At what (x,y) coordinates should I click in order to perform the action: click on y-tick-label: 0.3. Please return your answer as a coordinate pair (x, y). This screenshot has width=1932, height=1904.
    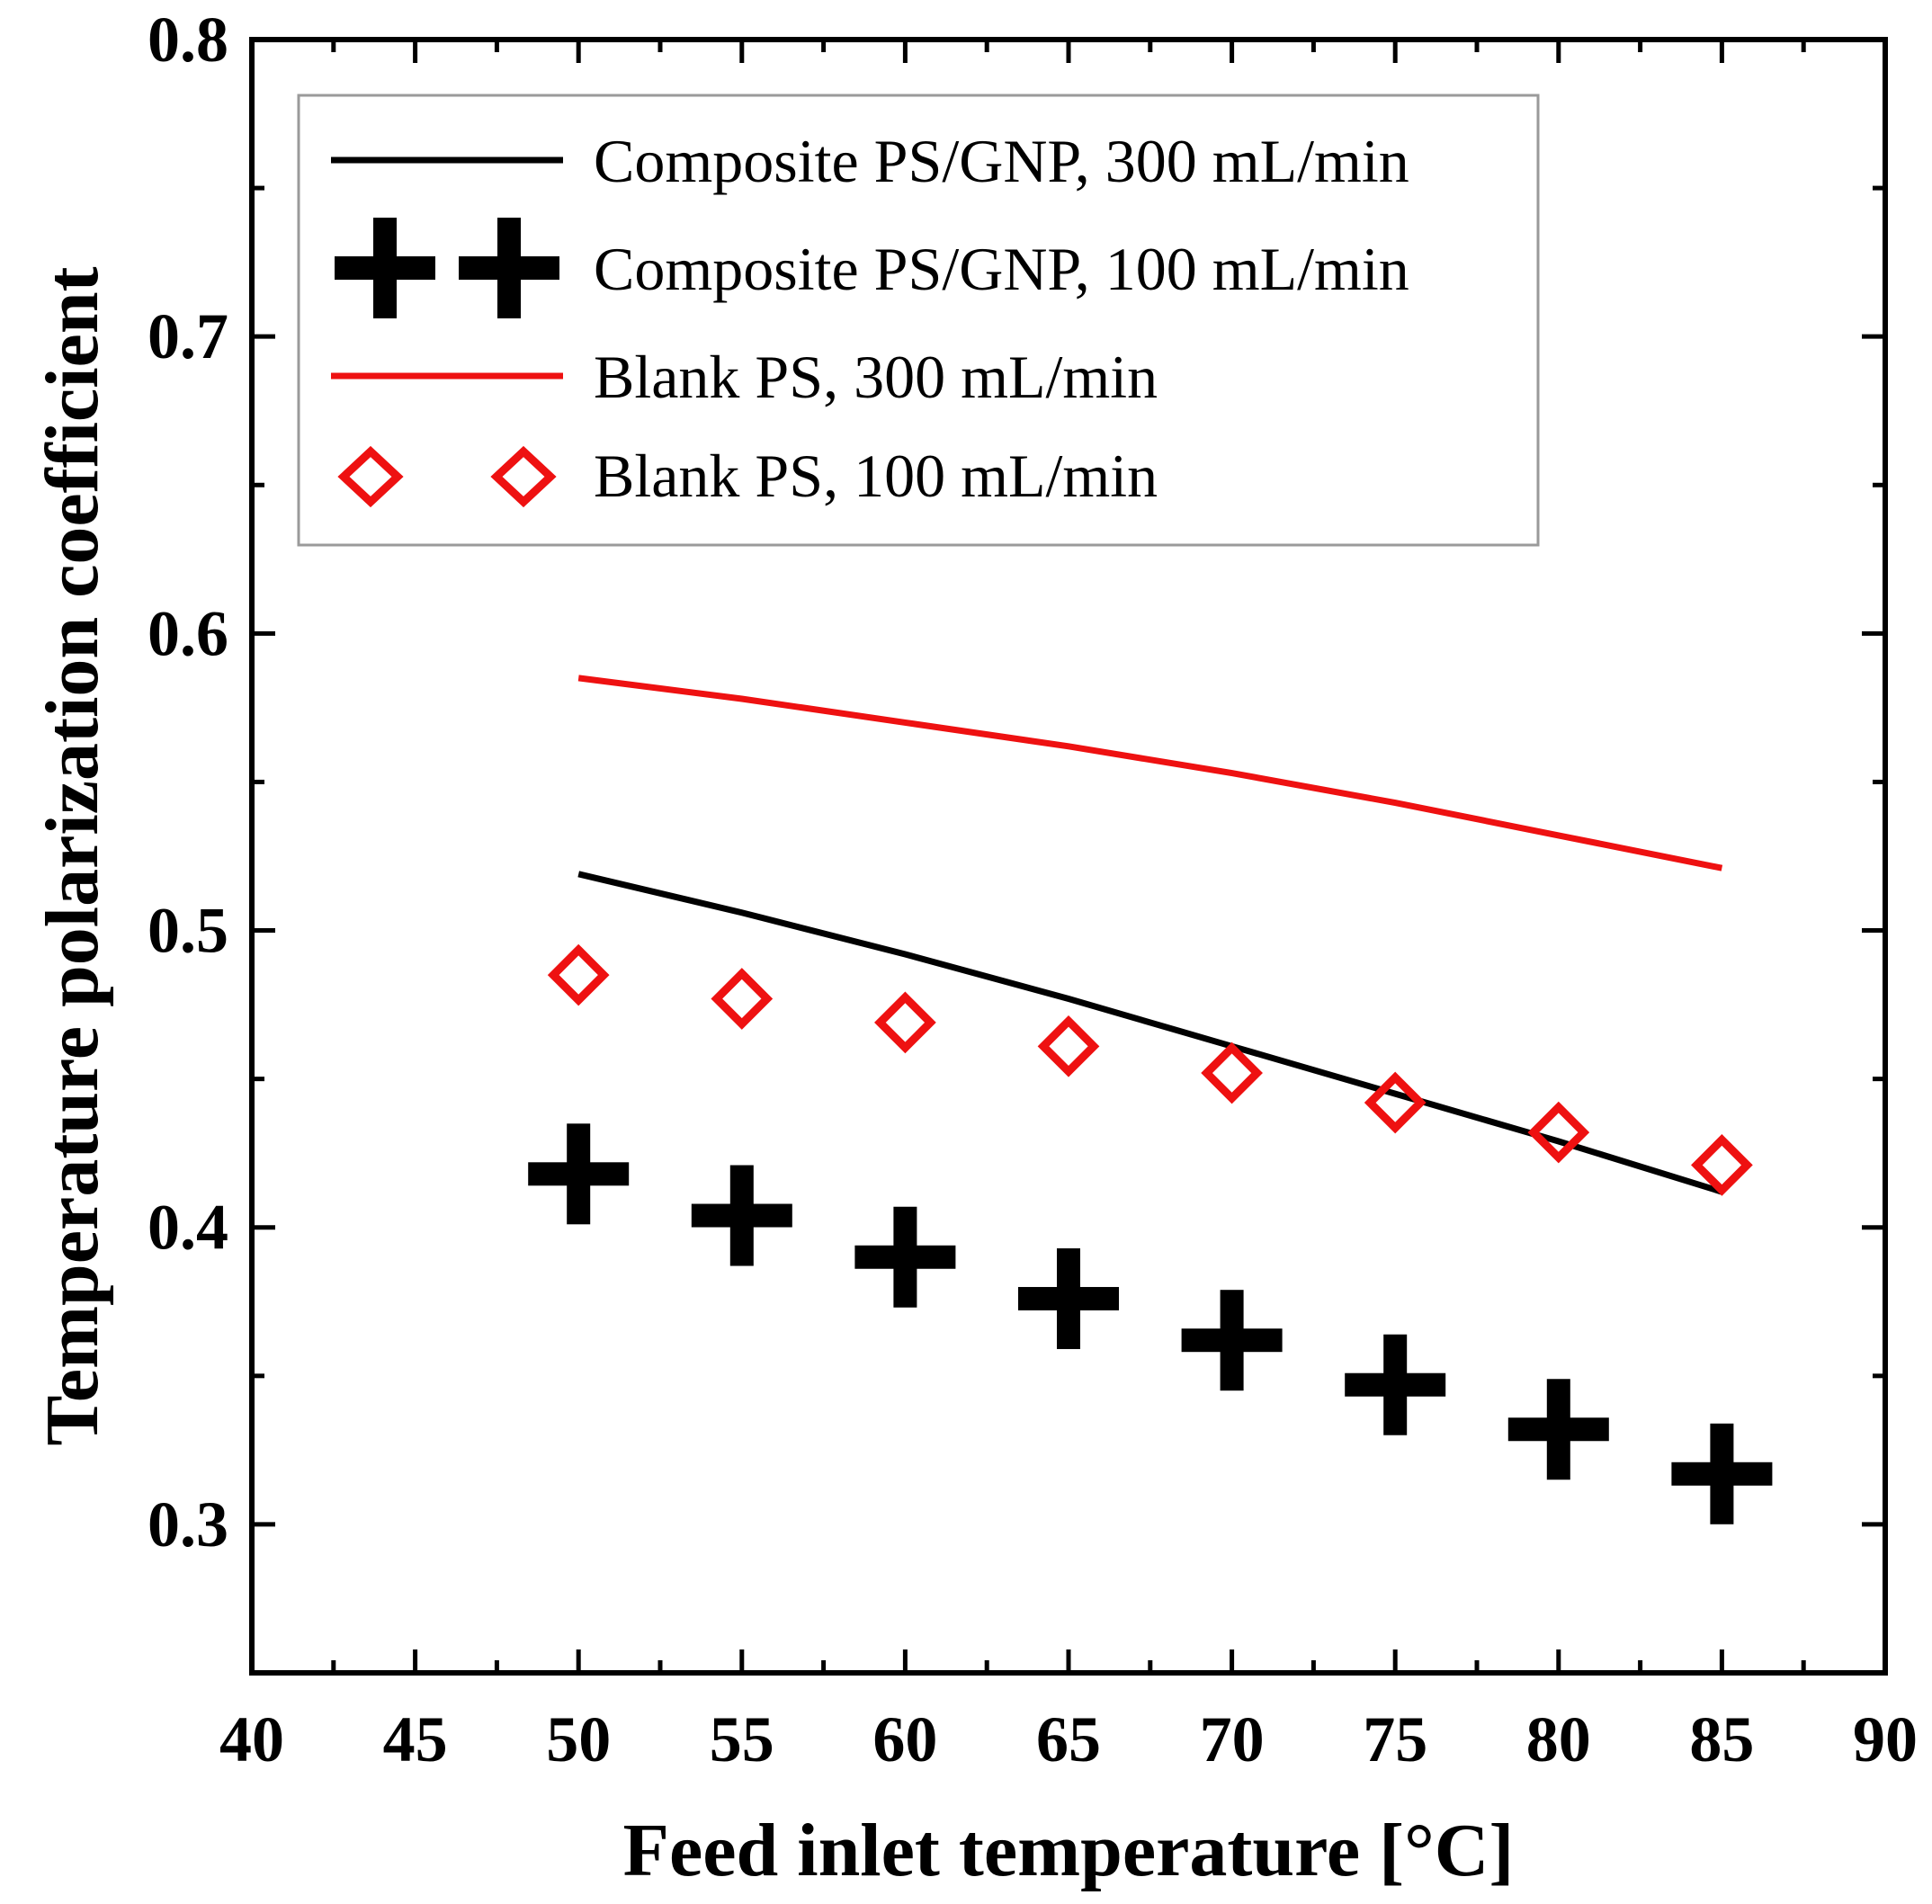
    Looking at the image, I should click on (188, 1524).